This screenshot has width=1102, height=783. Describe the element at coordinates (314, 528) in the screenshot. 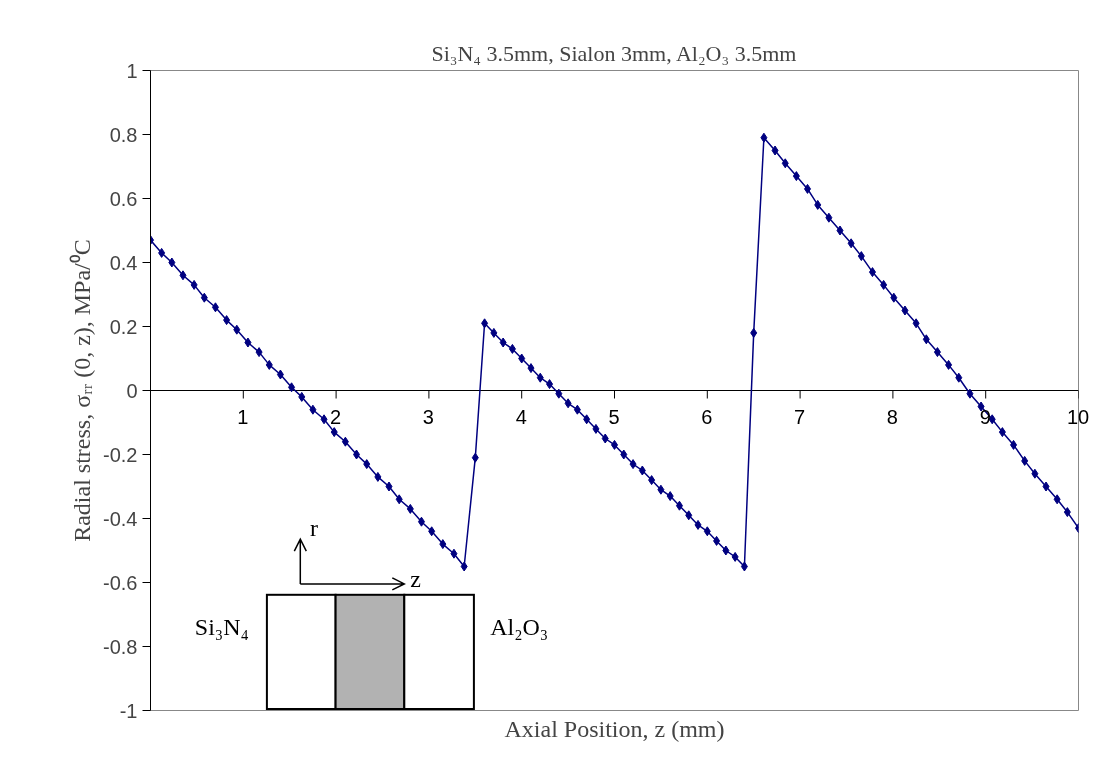

I see `annotation: r` at that location.